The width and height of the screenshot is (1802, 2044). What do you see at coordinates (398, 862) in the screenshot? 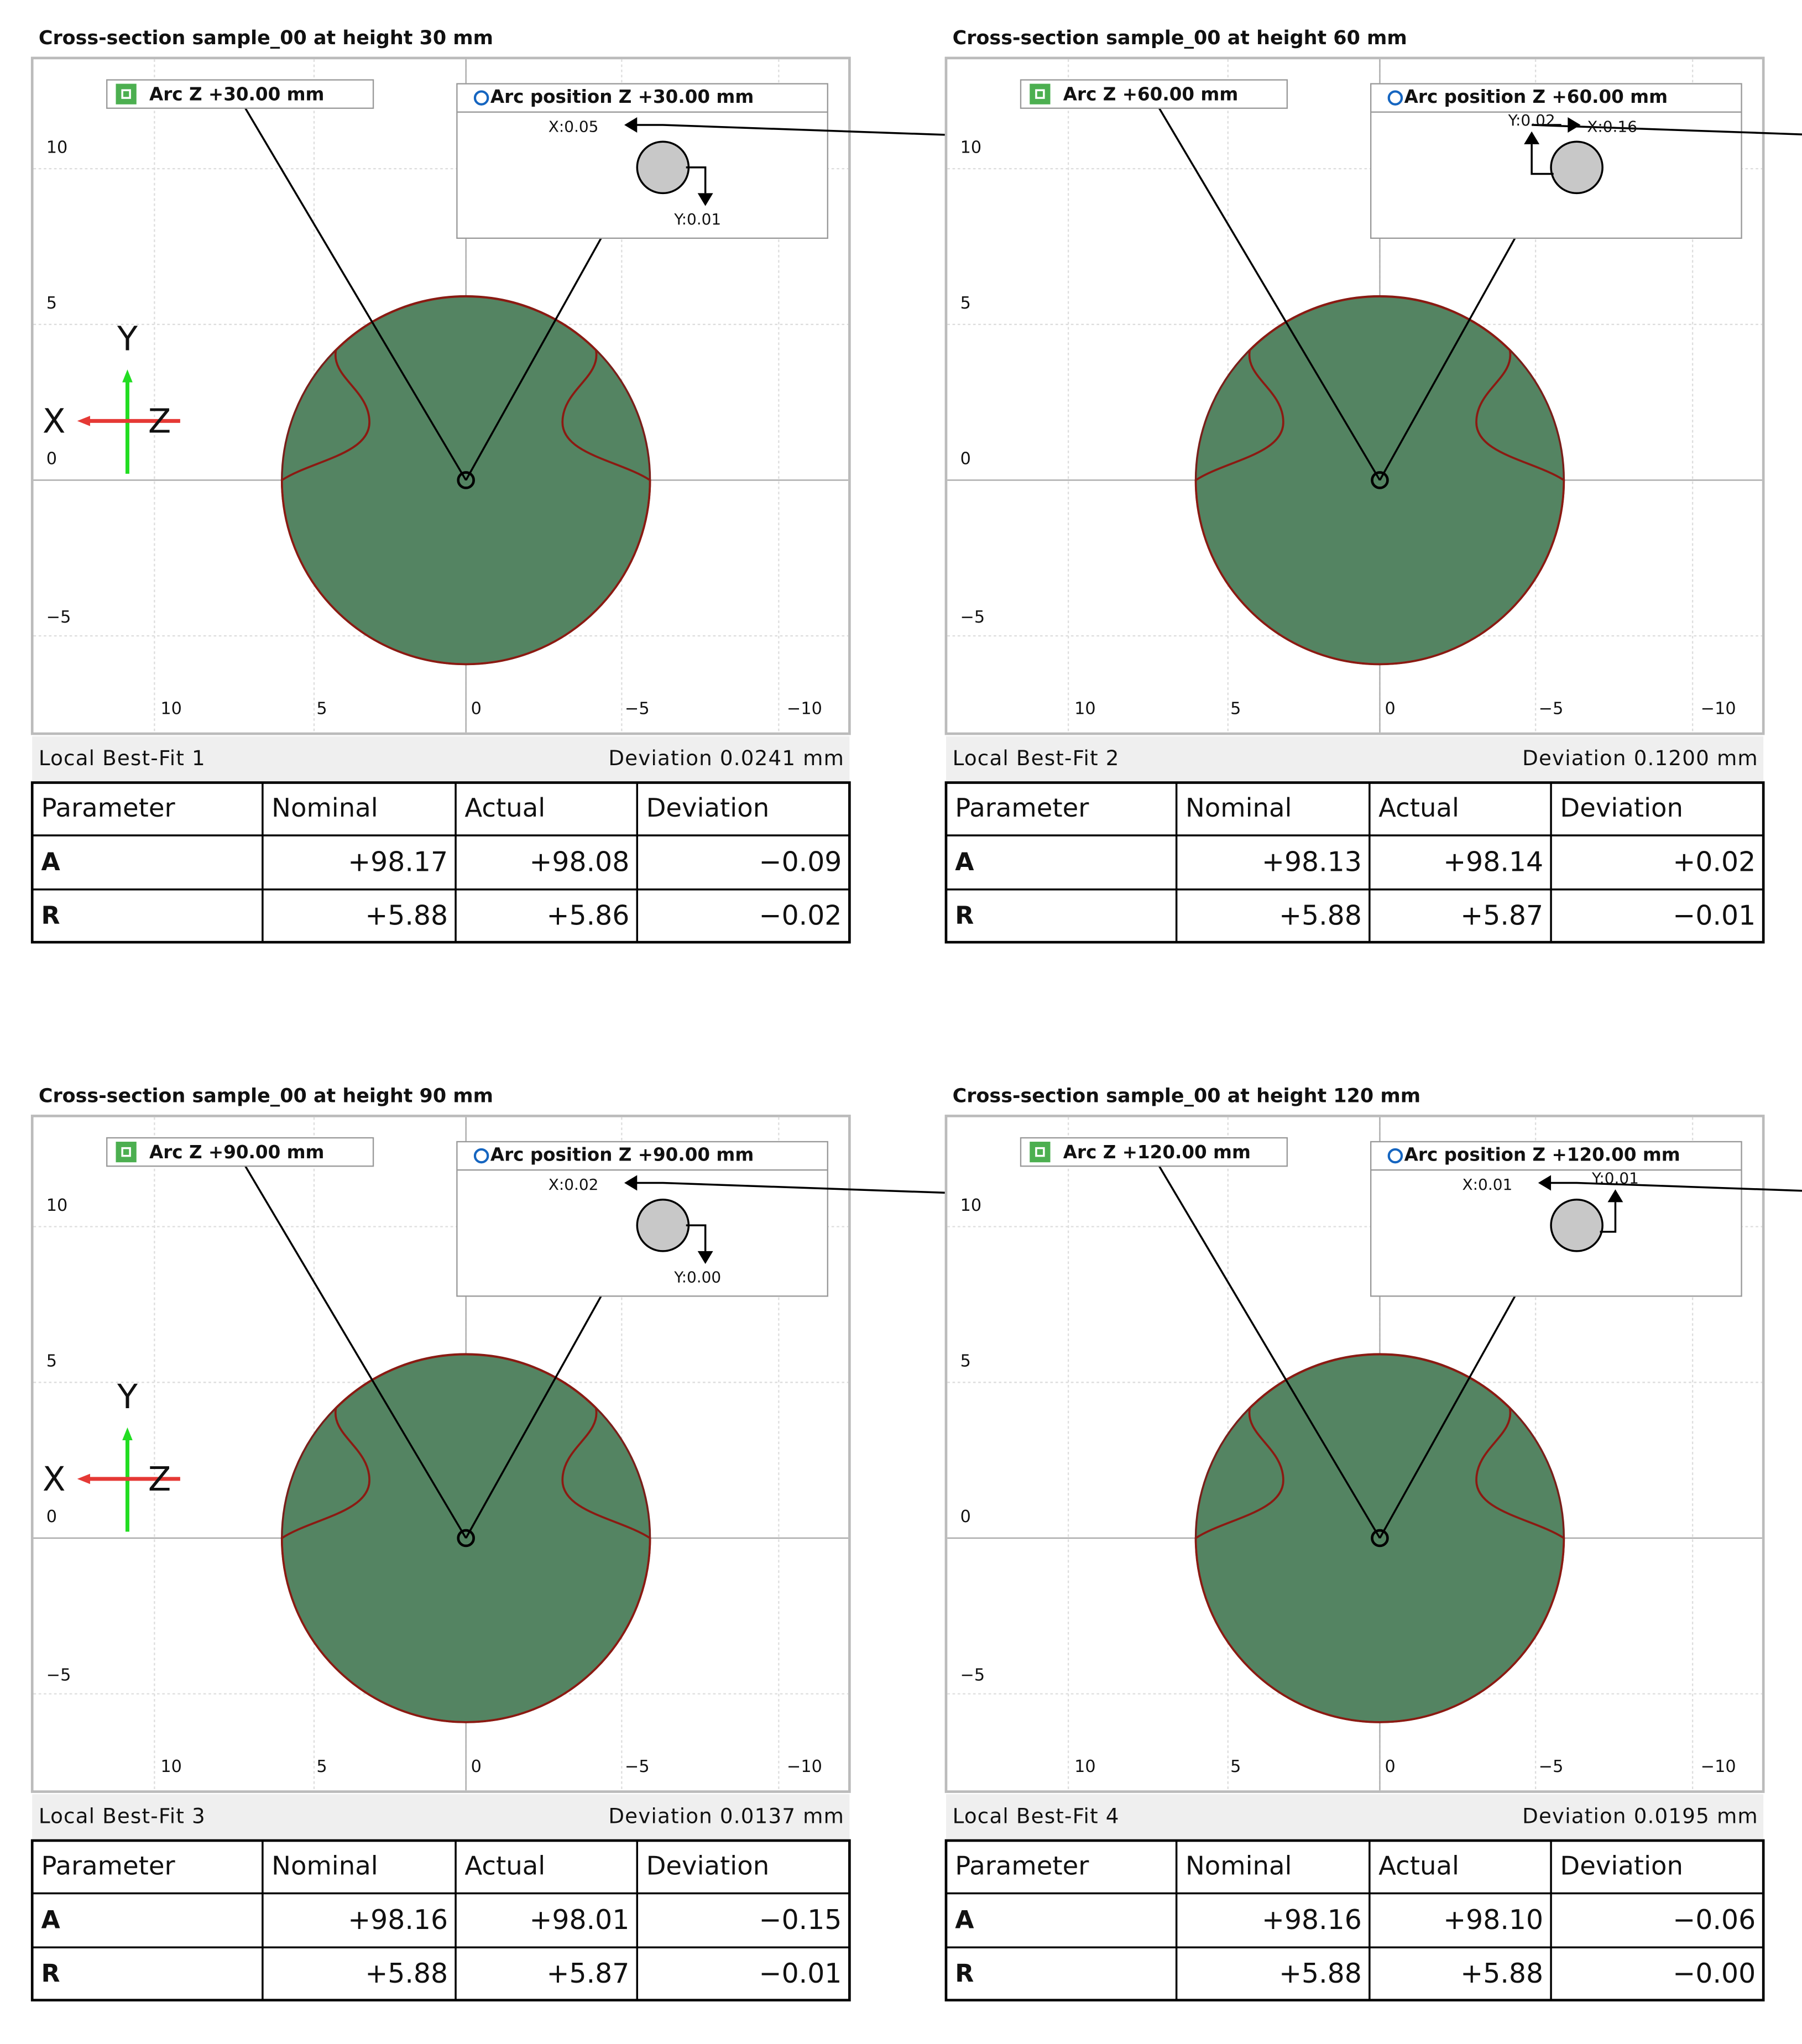
I see `table-cell: +98.17` at bounding box center [398, 862].